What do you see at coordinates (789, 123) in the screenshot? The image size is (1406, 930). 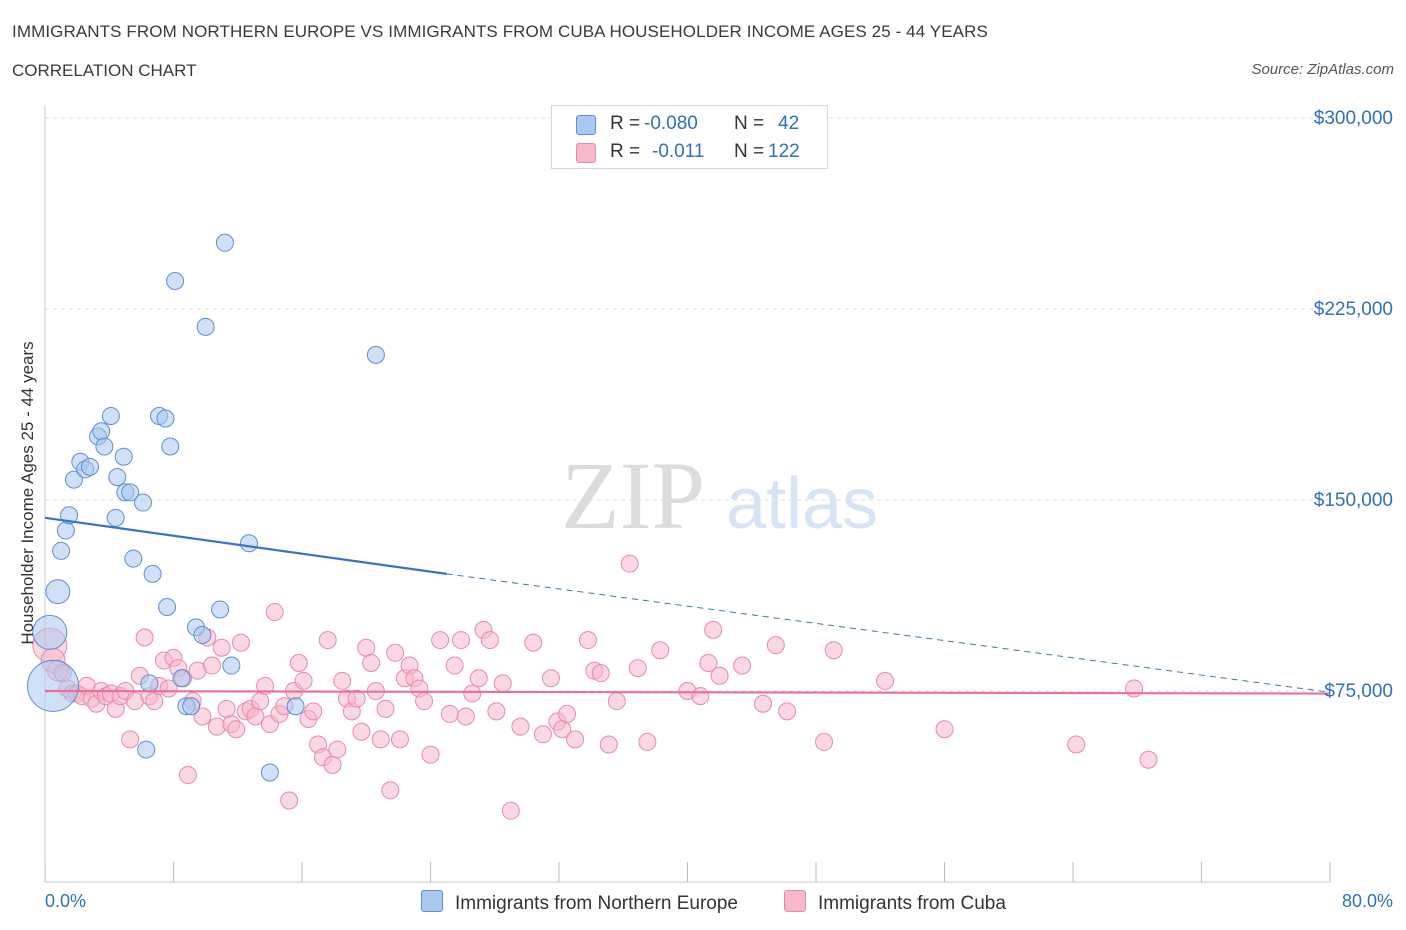 I see `legend-n-value: 42` at bounding box center [789, 123].